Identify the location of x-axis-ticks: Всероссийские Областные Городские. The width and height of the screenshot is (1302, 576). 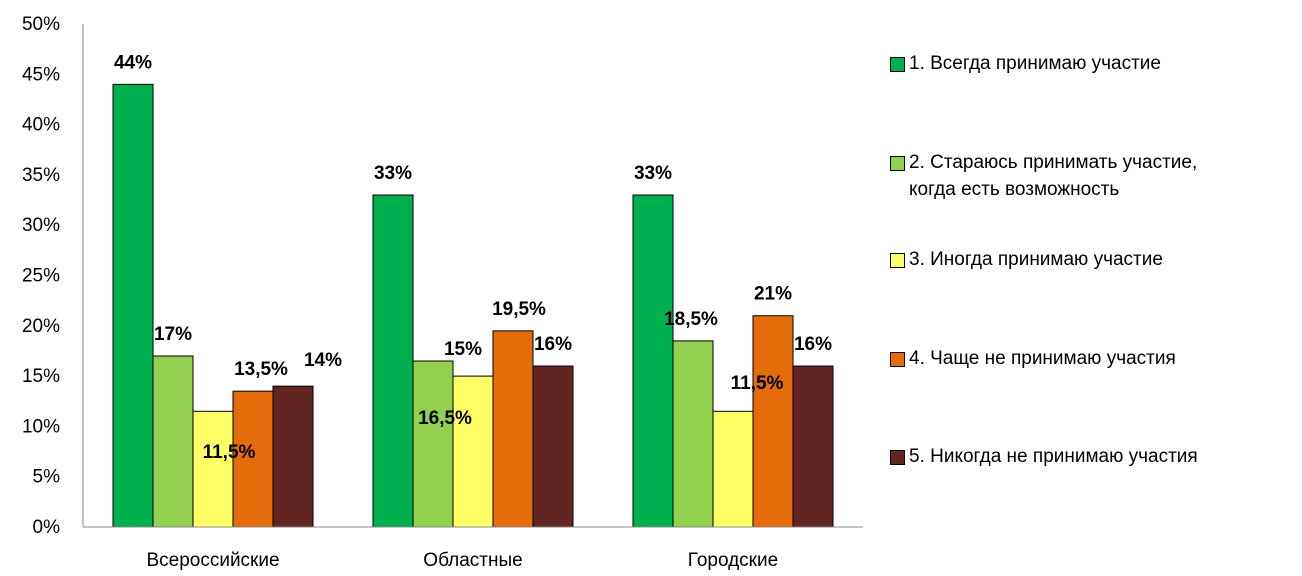
(462, 560).